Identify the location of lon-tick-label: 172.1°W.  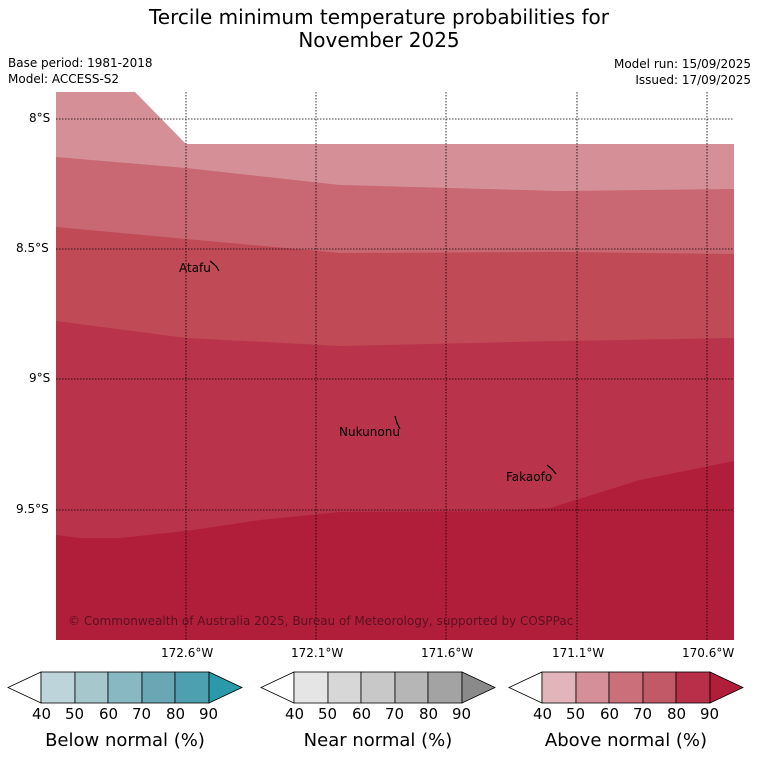
(317, 653).